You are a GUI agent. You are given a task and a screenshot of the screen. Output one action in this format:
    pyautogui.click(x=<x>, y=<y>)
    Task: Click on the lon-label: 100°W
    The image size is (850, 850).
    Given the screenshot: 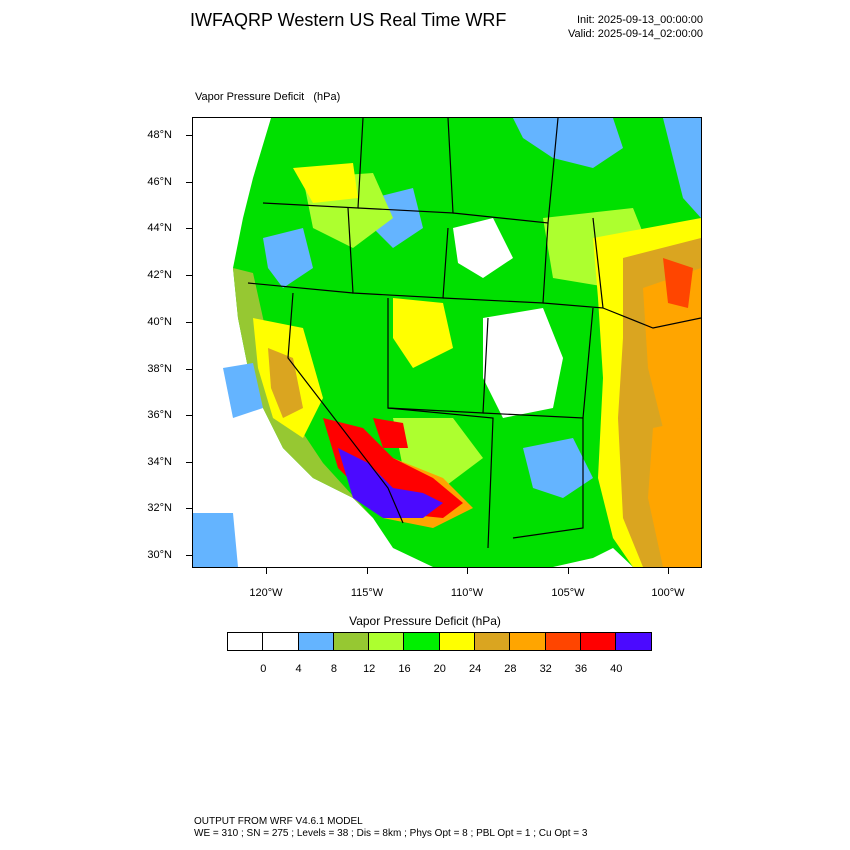 What is the action you would take?
    pyautogui.click(x=668, y=593)
    